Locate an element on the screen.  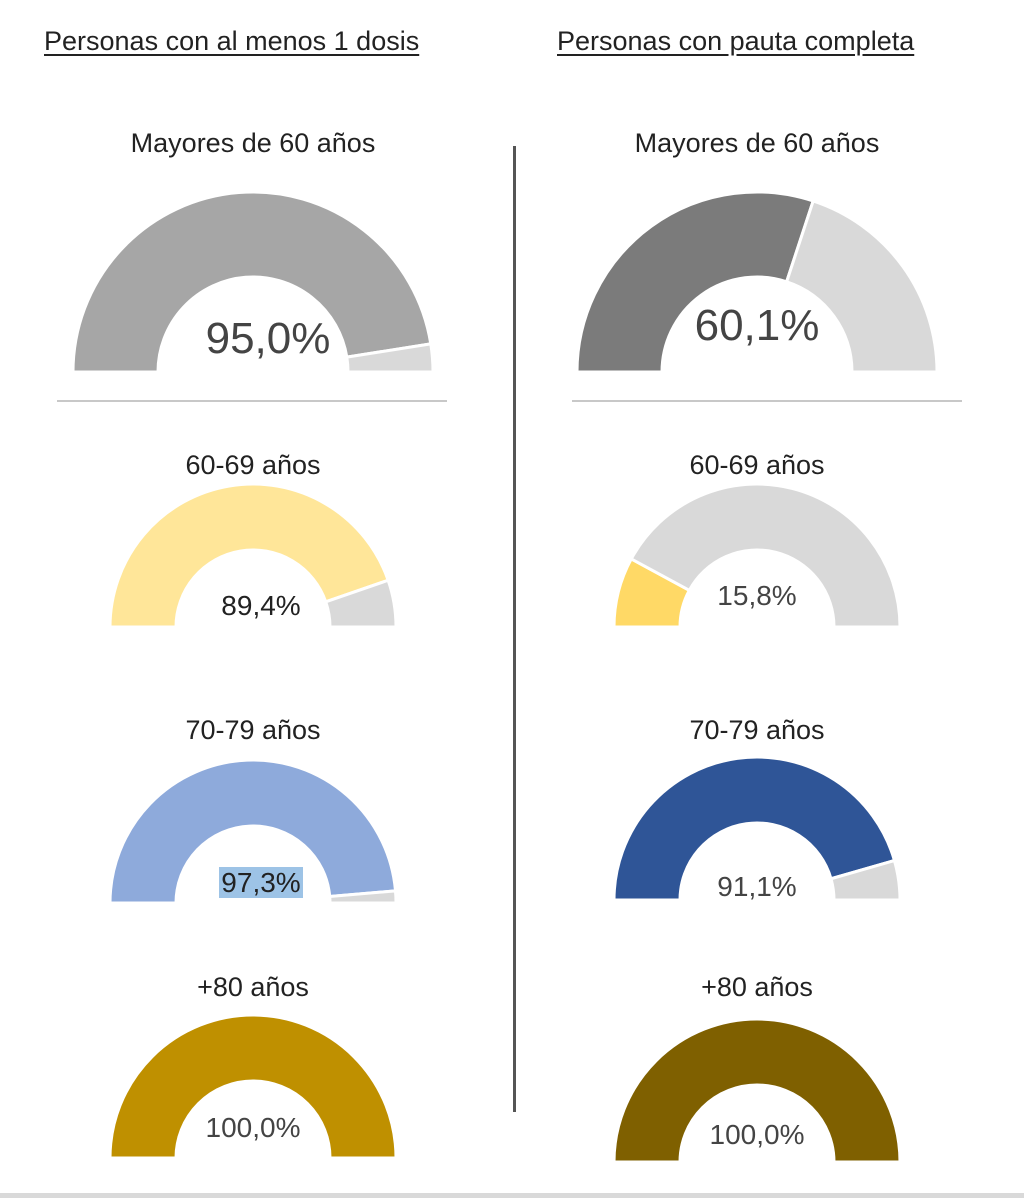
column-header-first-dose: Personas con al menos 1 dosis is located at coordinates (232, 41).